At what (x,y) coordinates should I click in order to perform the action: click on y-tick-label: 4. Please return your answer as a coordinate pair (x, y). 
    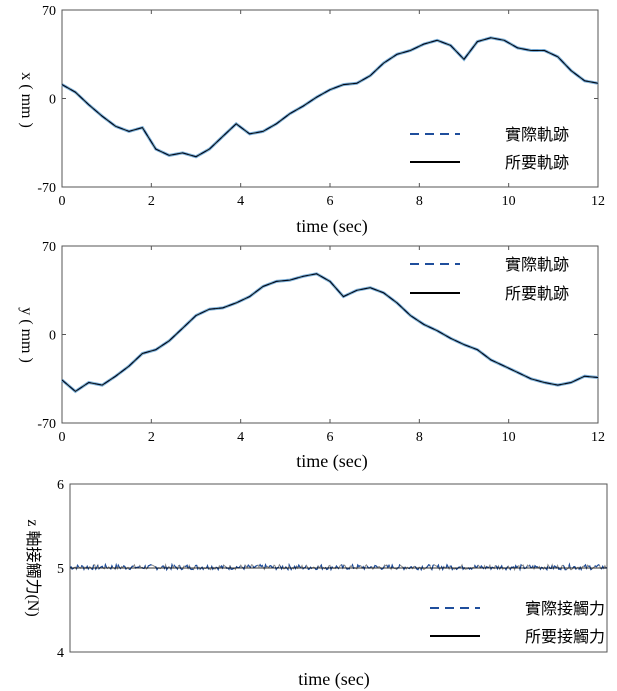
    Looking at the image, I should click on (60, 653).